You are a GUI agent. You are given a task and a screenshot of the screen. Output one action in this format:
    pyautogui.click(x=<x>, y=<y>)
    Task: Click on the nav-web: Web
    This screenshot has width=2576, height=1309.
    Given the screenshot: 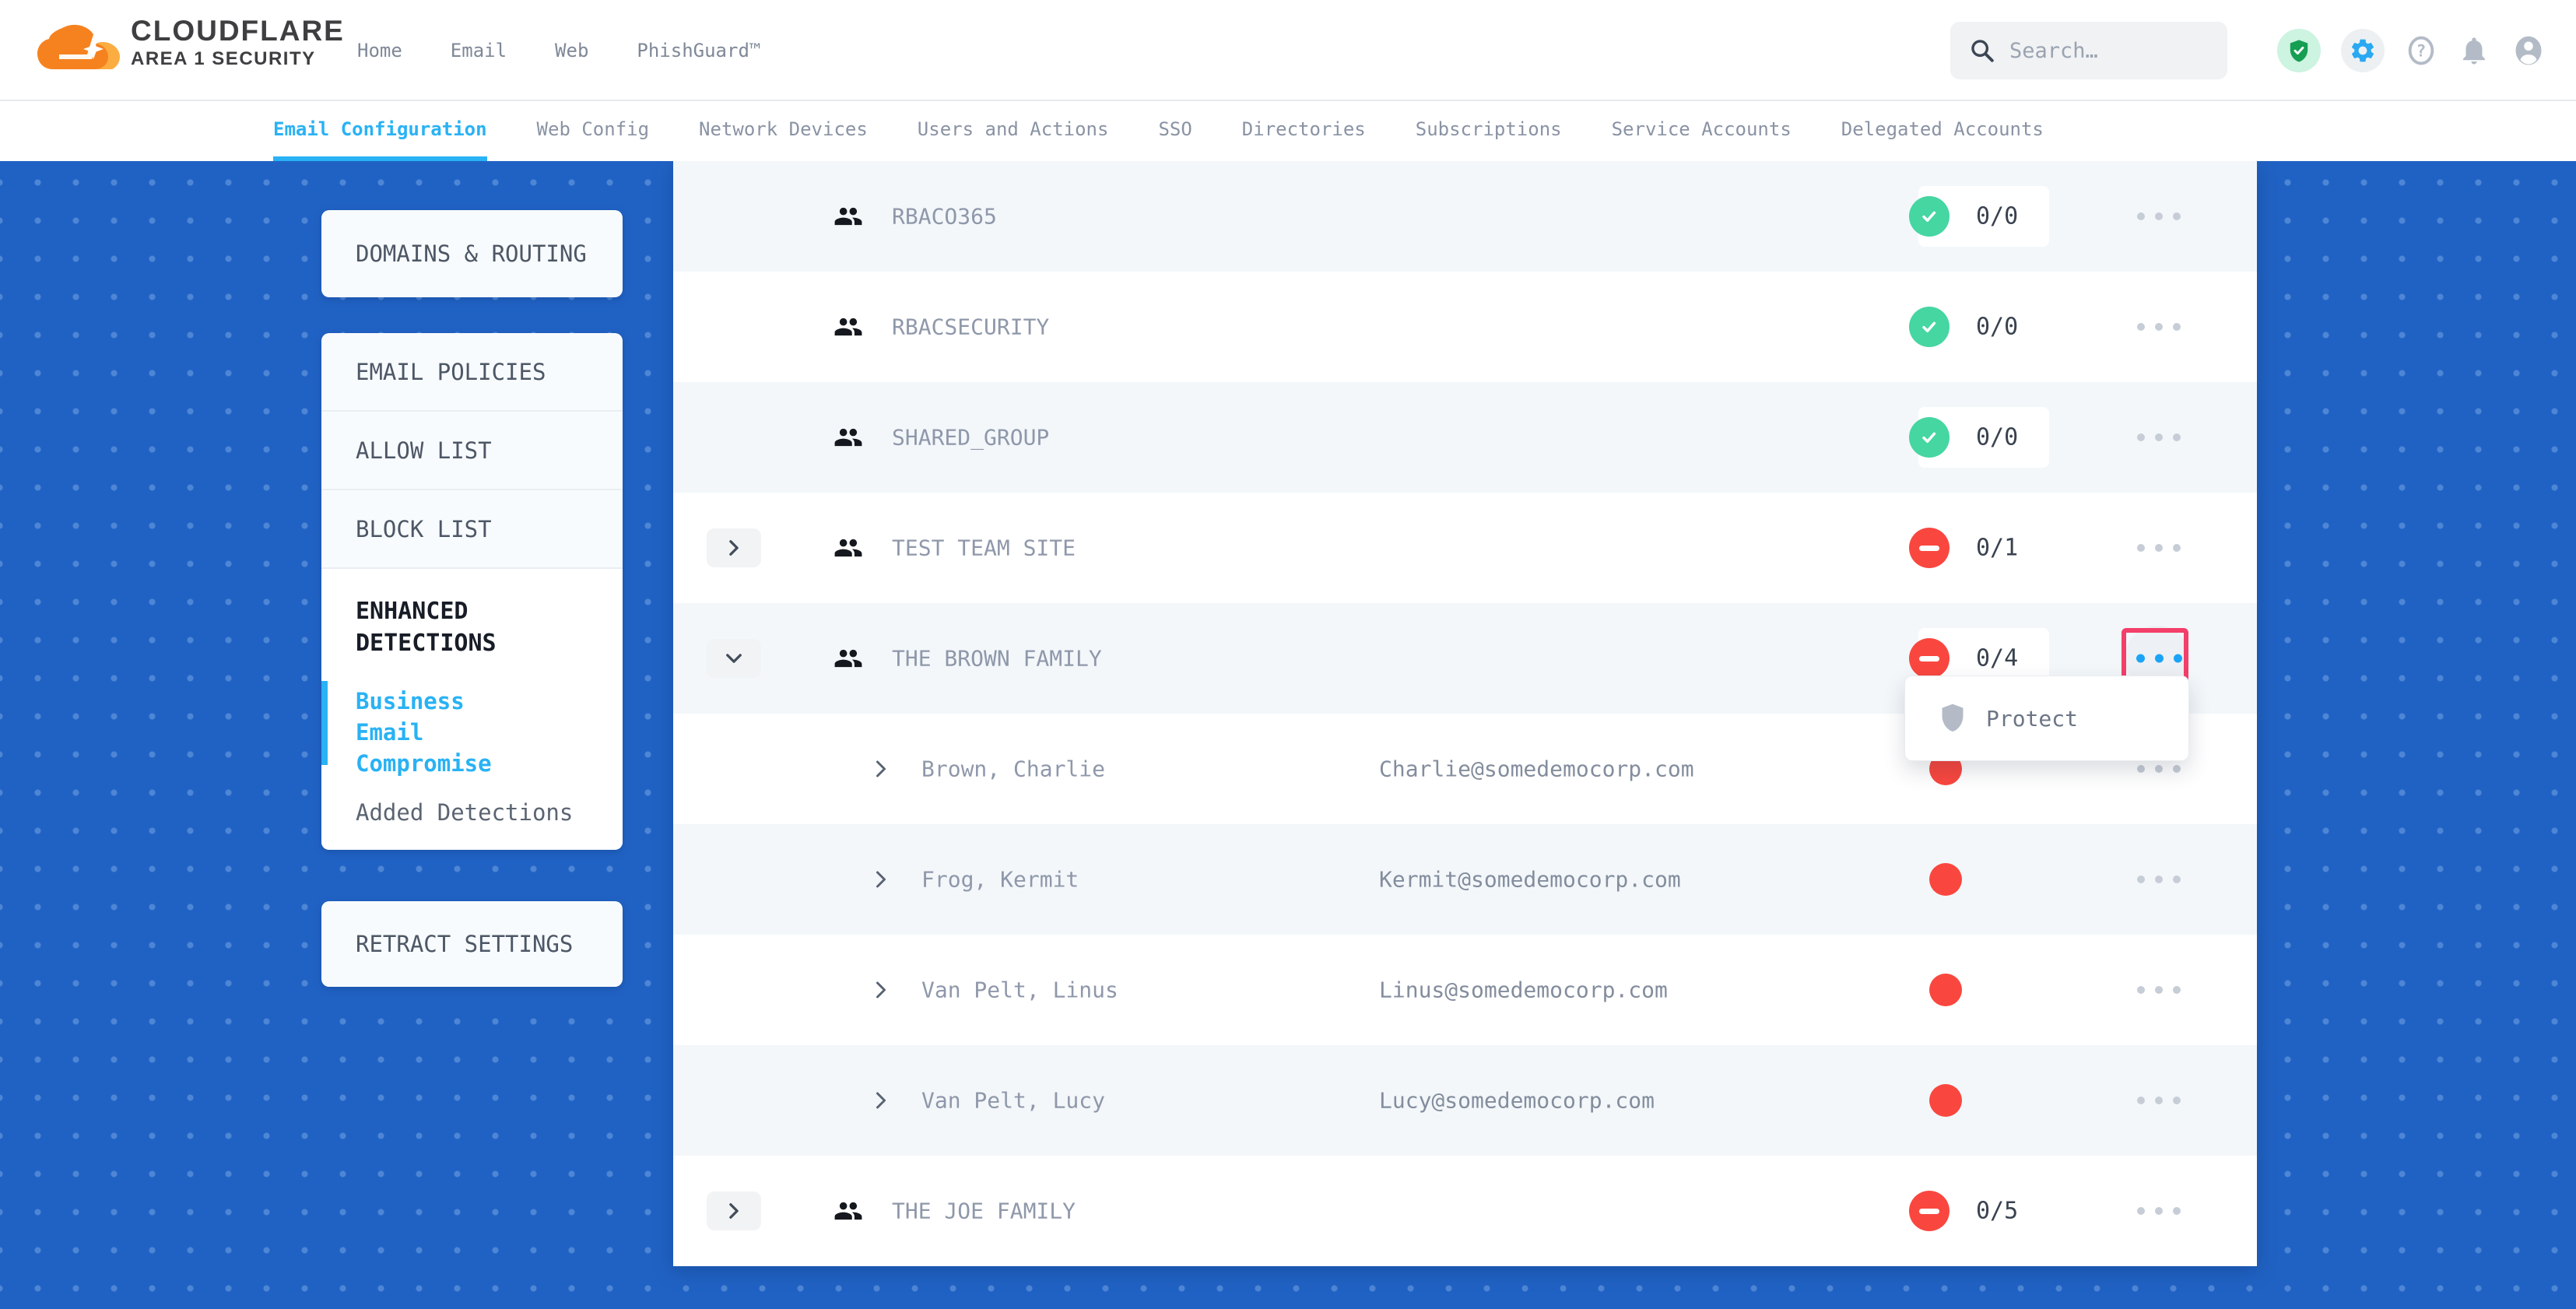 What is the action you would take?
    pyautogui.click(x=572, y=50)
    